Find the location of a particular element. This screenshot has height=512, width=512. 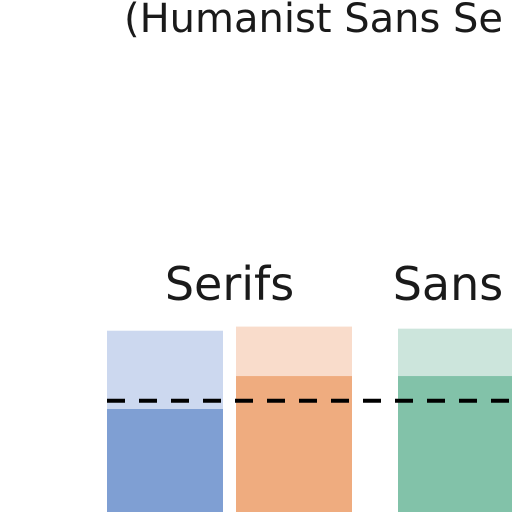

bar-serifs-2-upper is located at coordinates (294, 351).